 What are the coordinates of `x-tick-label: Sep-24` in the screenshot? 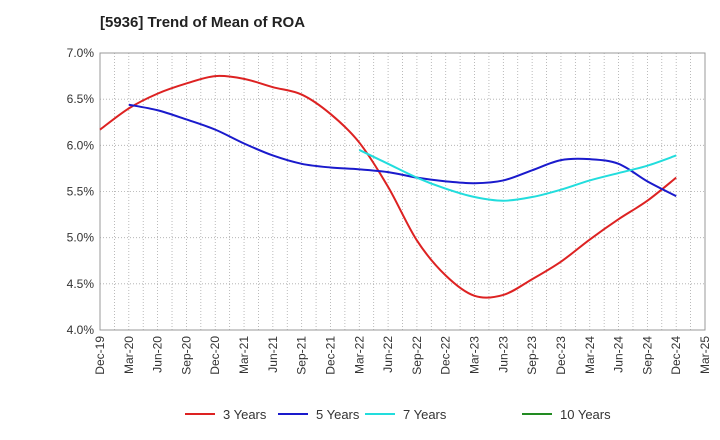 It's located at (647, 355).